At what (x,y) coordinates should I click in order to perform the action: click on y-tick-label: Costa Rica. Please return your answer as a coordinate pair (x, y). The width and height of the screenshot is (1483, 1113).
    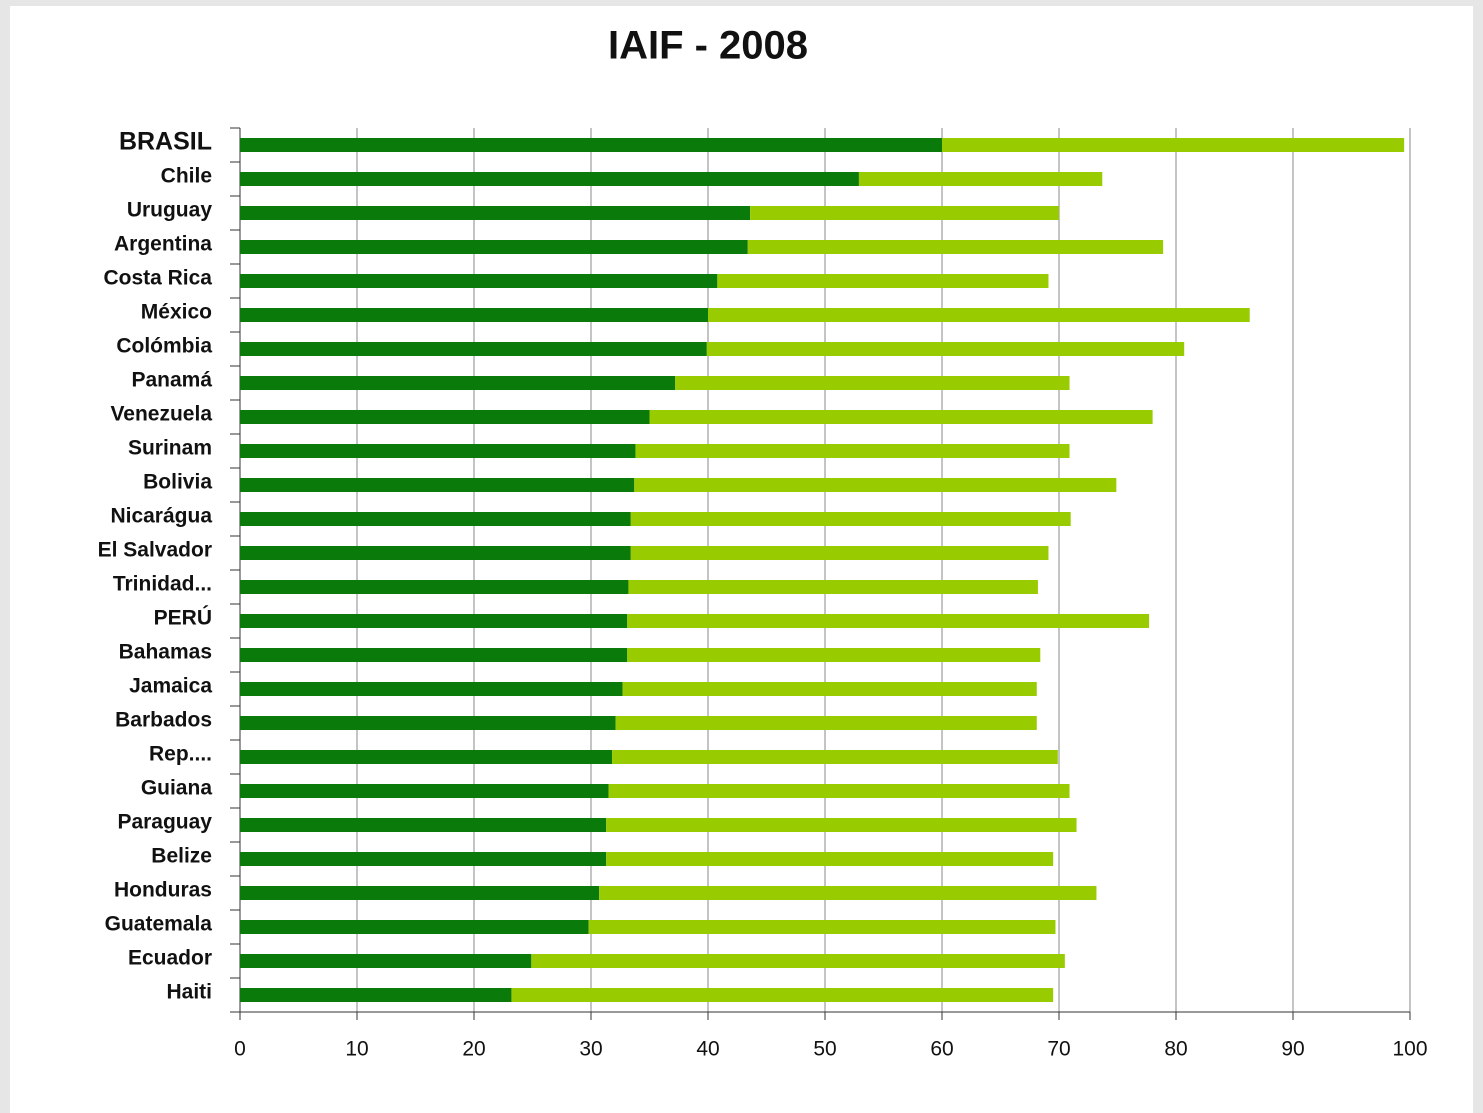
    Looking at the image, I should click on (157, 278).